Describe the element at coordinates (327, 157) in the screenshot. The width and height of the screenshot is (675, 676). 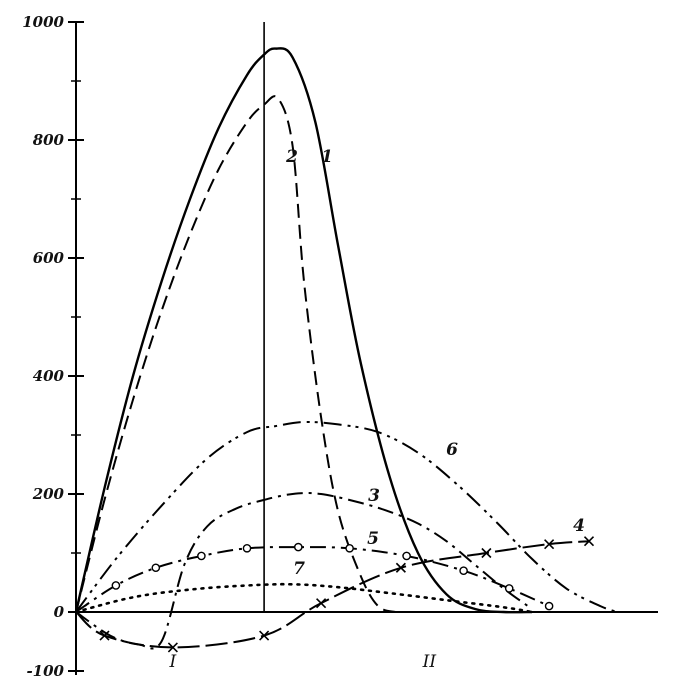
I see `series-1-label: 1` at that location.